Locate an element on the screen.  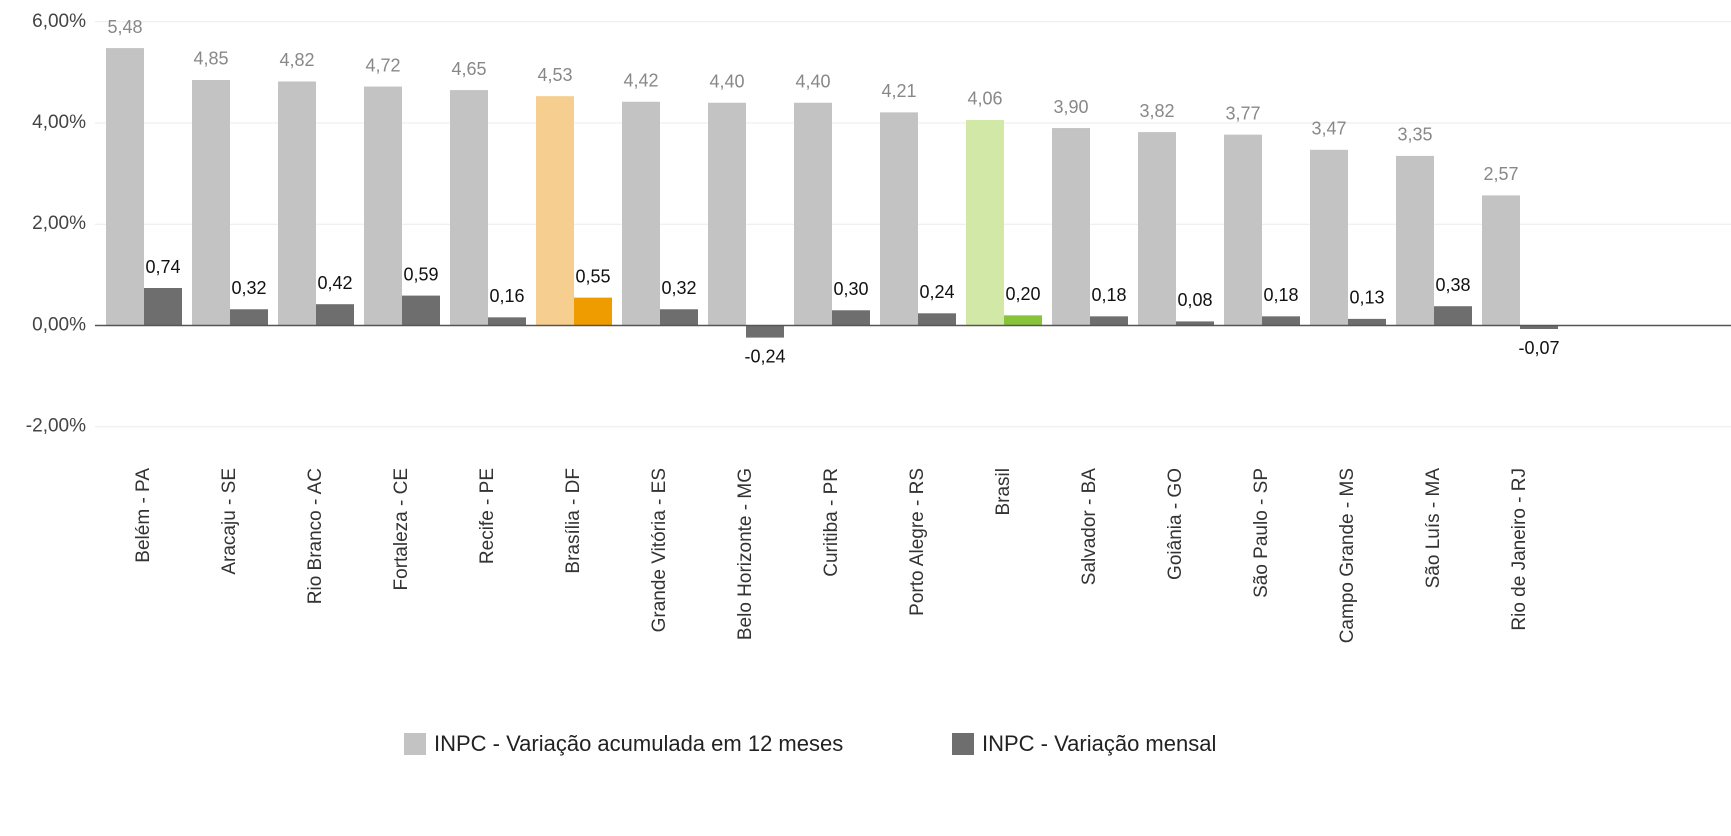
value-label: 4,72 is located at coordinates (382, 65).